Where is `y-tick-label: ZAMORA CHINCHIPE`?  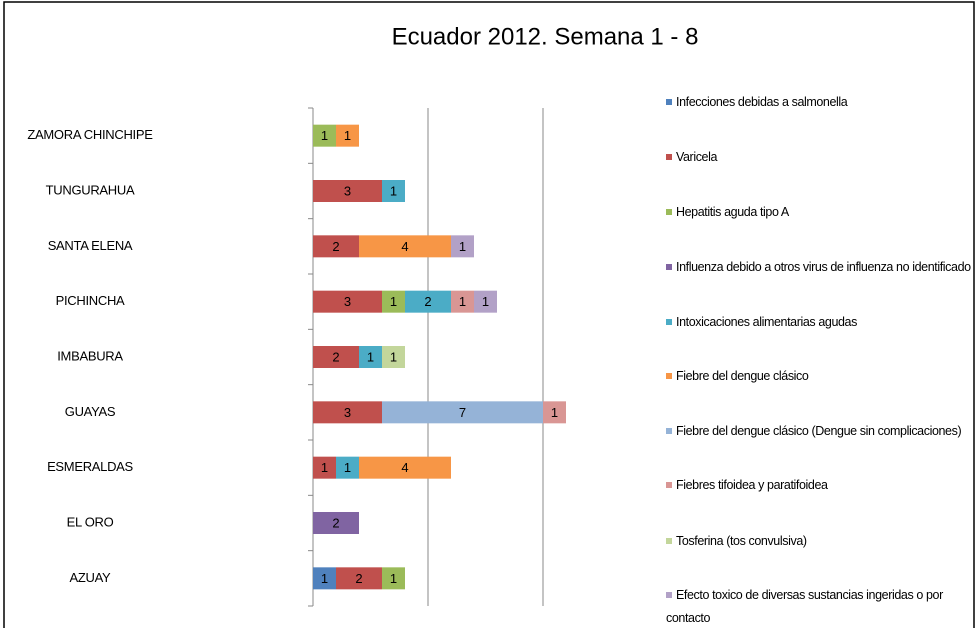 y-tick-label: ZAMORA CHINCHIPE is located at coordinates (90, 134).